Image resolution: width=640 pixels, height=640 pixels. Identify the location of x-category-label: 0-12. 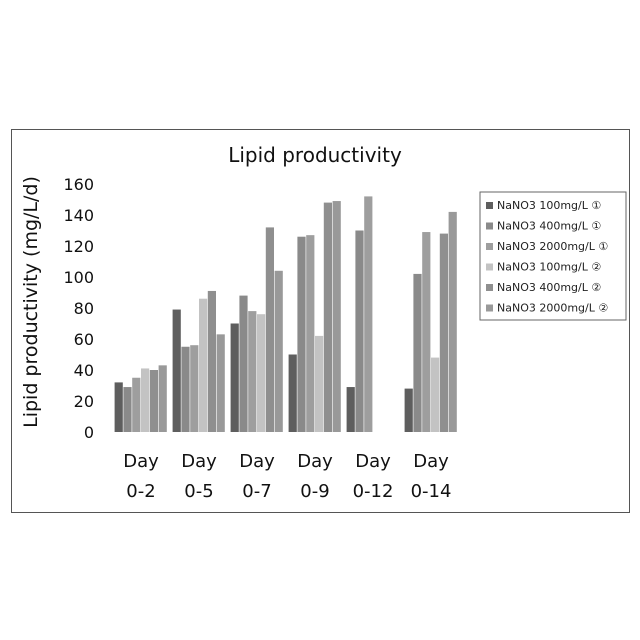
(373, 491).